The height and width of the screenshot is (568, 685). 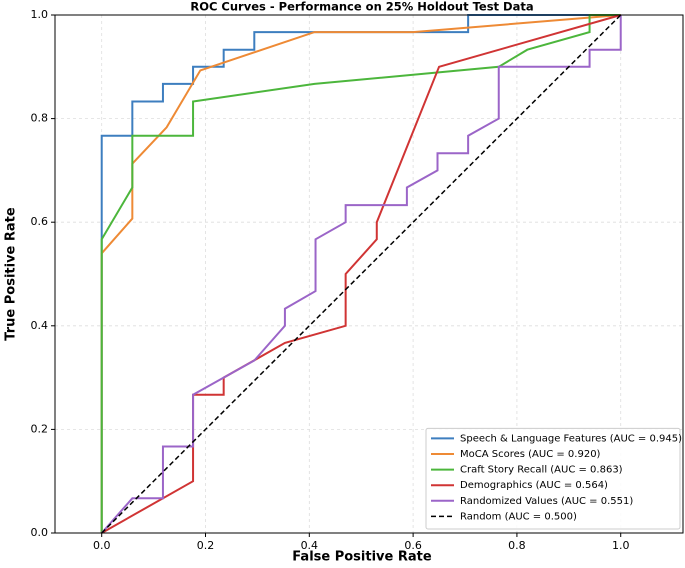 What do you see at coordinates (413, 545) in the screenshot?
I see `x-tick-label: 0.6` at bounding box center [413, 545].